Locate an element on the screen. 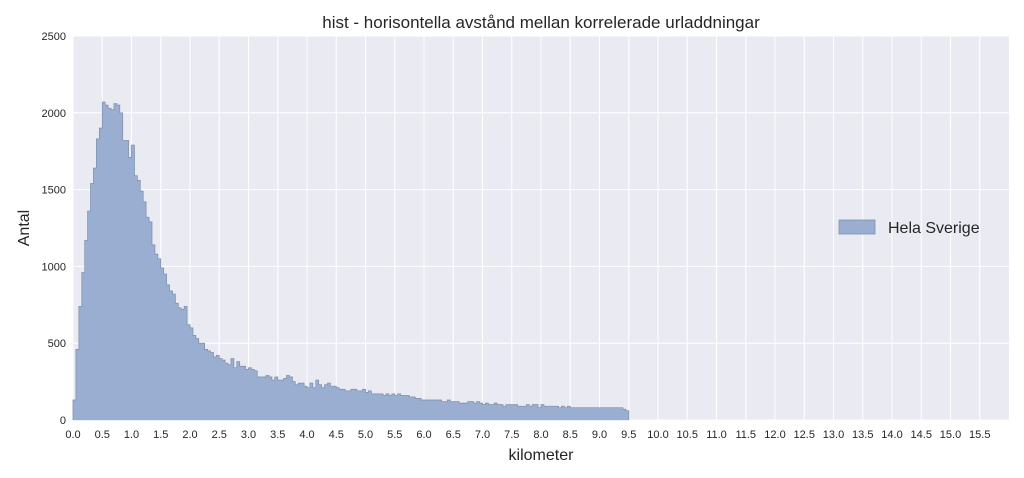 This screenshot has height=478, width=1024. x-tick-label: 6.0 is located at coordinates (423, 435).